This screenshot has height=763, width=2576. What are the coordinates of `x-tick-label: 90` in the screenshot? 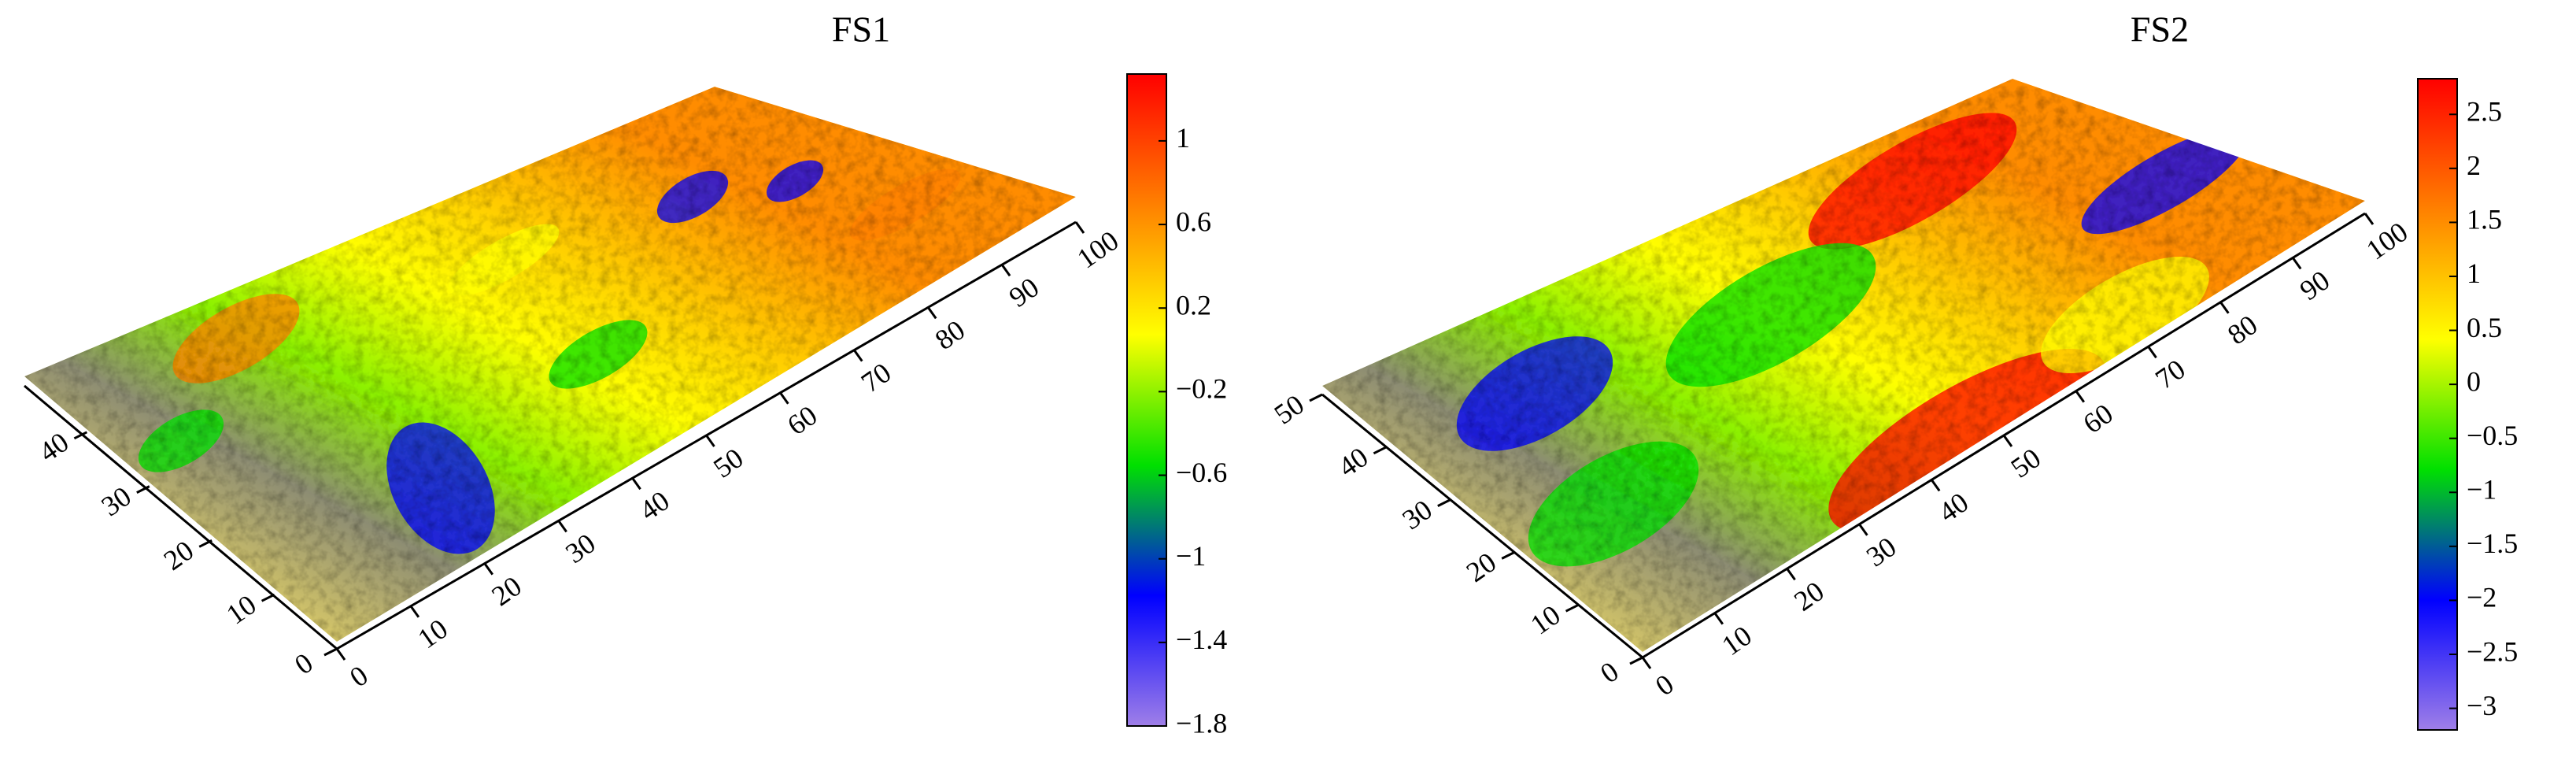 It's located at (2314, 285).